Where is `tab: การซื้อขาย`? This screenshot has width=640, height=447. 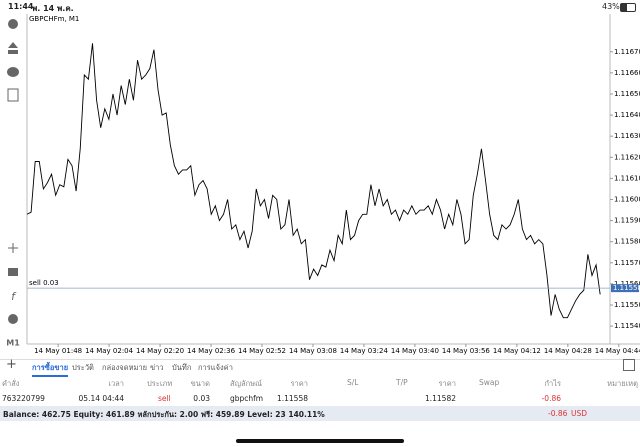 tab: การซื้อขาย is located at coordinates (50, 369).